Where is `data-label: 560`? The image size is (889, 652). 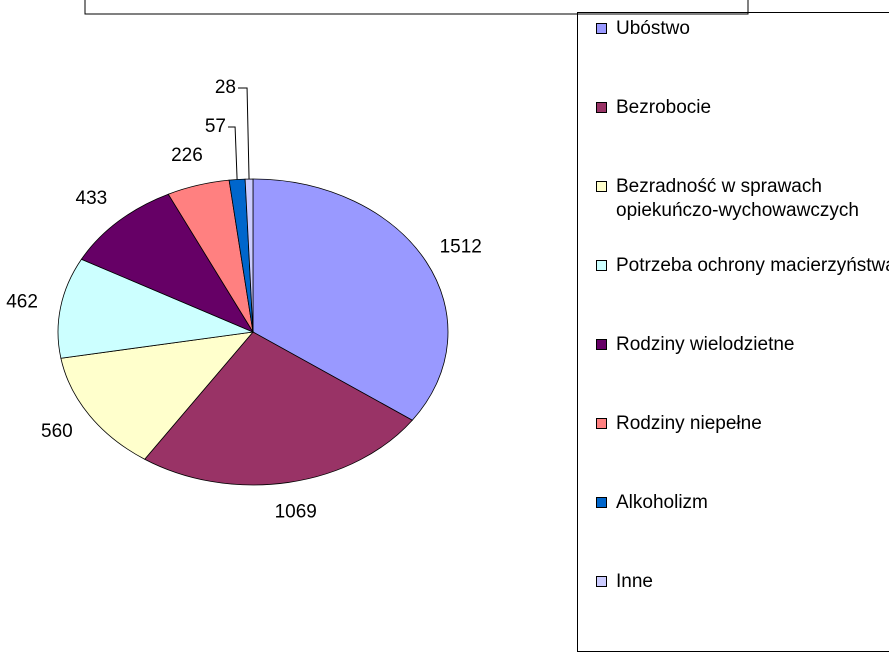
data-label: 560 is located at coordinates (57, 431).